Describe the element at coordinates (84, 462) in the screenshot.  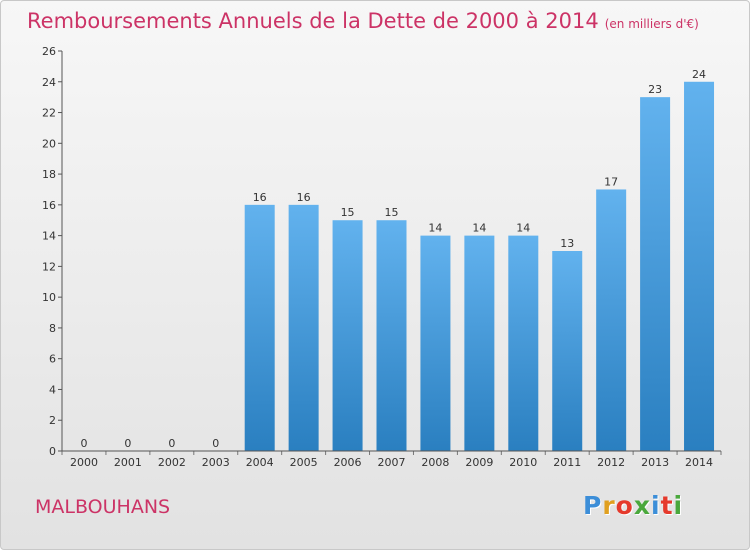
I see `x-tick-label-2000: 2000` at that location.